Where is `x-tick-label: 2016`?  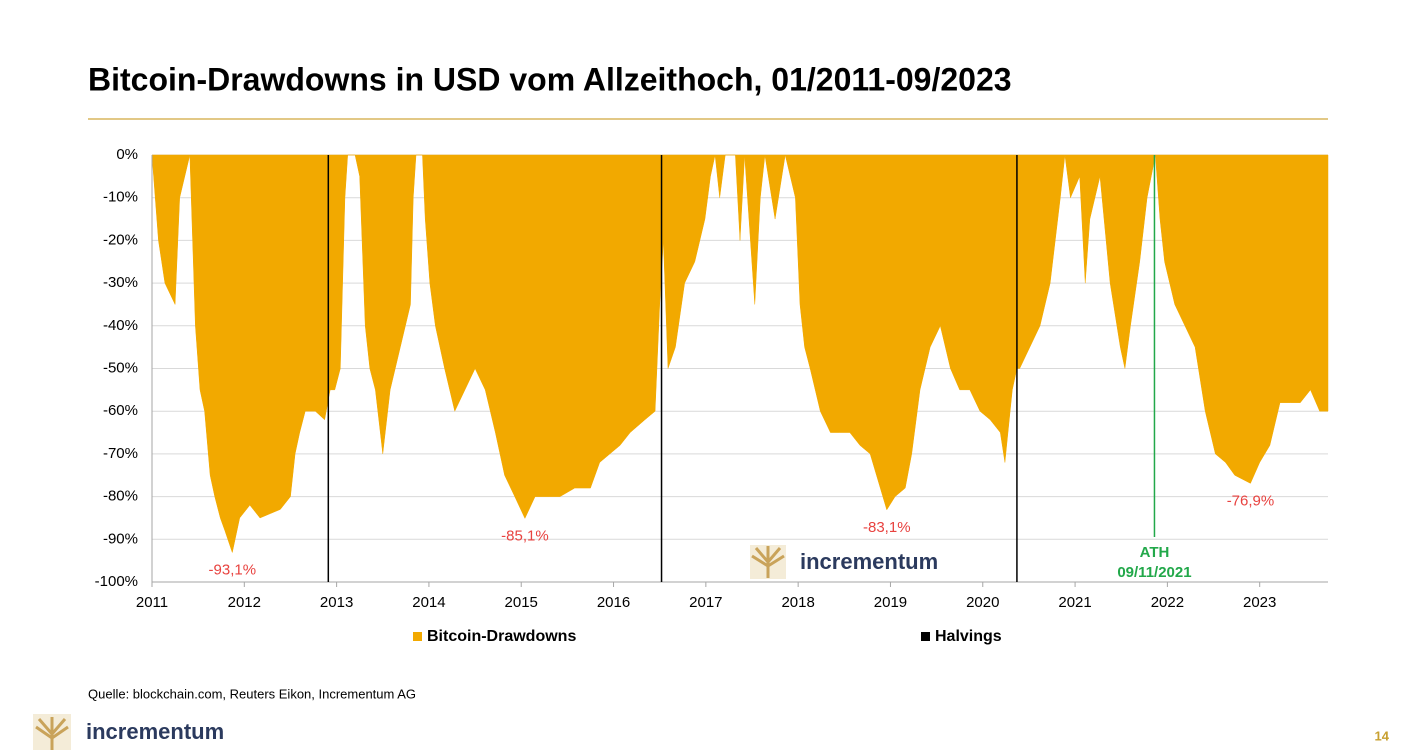 x-tick-label: 2016 is located at coordinates (613, 602).